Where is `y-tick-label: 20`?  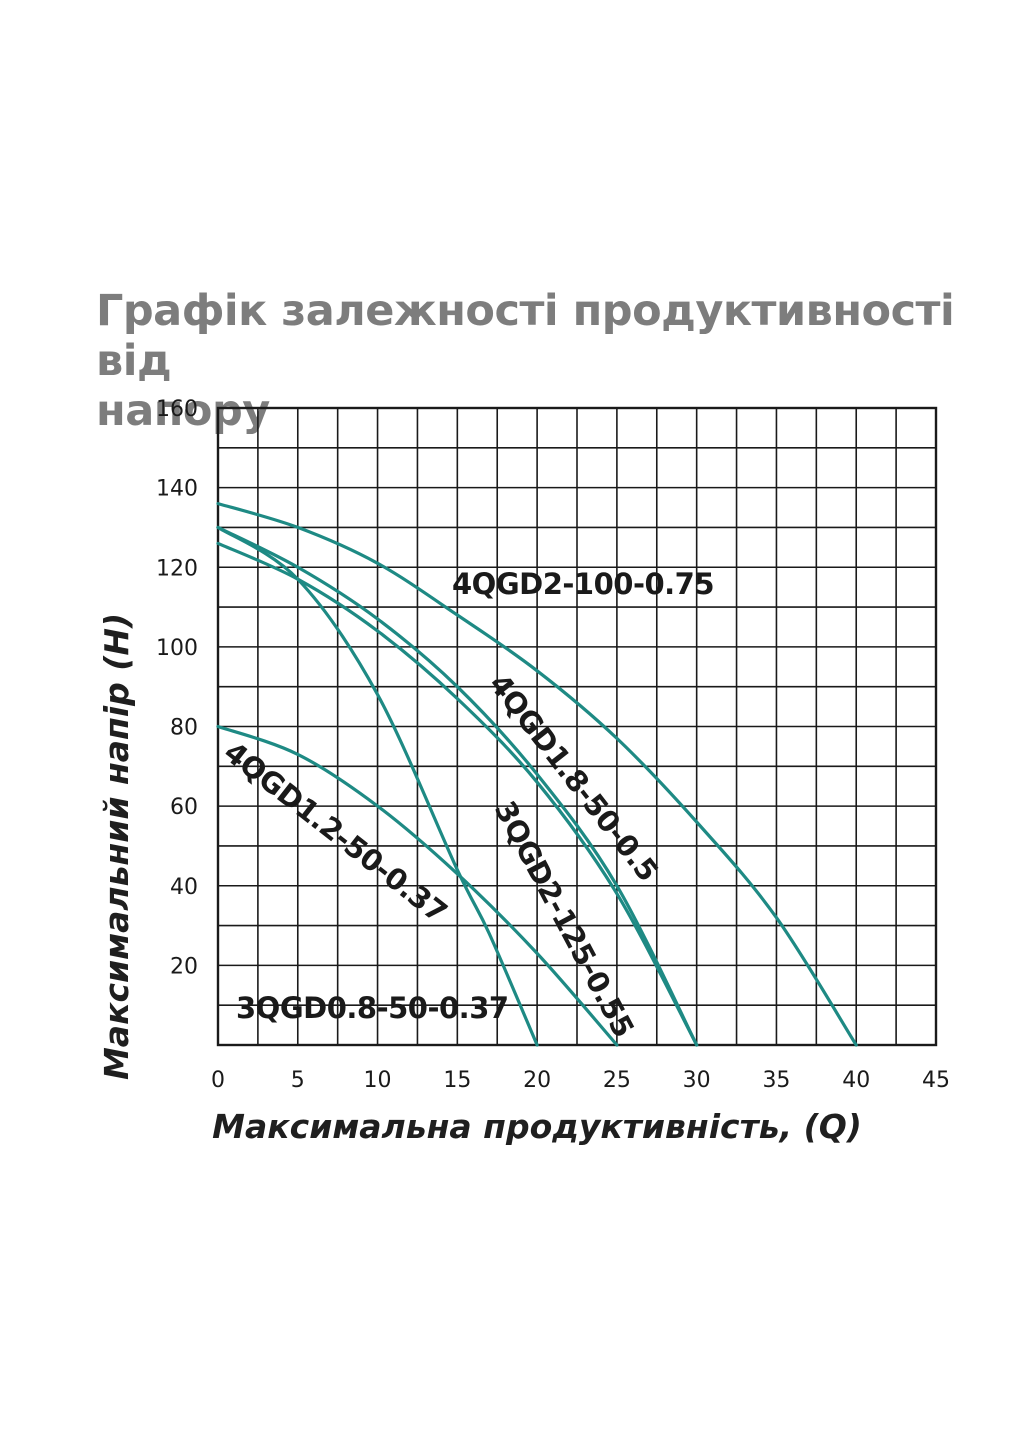 y-tick-label: 20 is located at coordinates (184, 966).